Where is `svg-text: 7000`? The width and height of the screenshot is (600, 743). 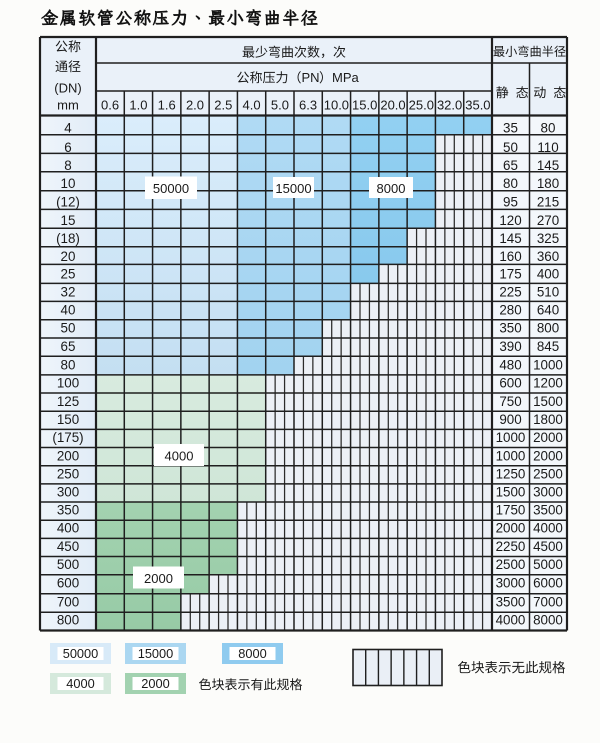 svg-text: 7000 is located at coordinates (548, 601).